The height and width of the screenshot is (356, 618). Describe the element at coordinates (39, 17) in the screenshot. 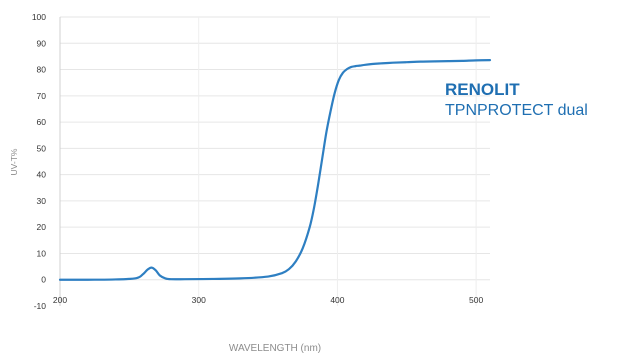

I see `y-tick-label: 100` at that location.